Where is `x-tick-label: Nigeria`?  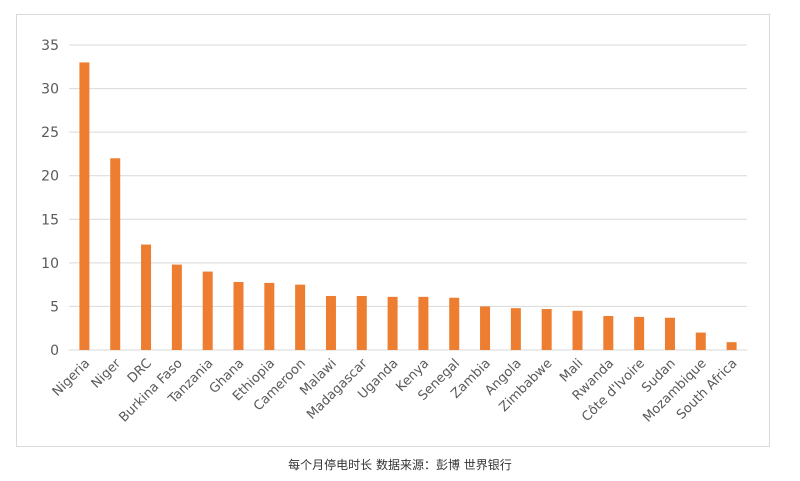 x-tick-label: Nigeria is located at coordinates (71, 377).